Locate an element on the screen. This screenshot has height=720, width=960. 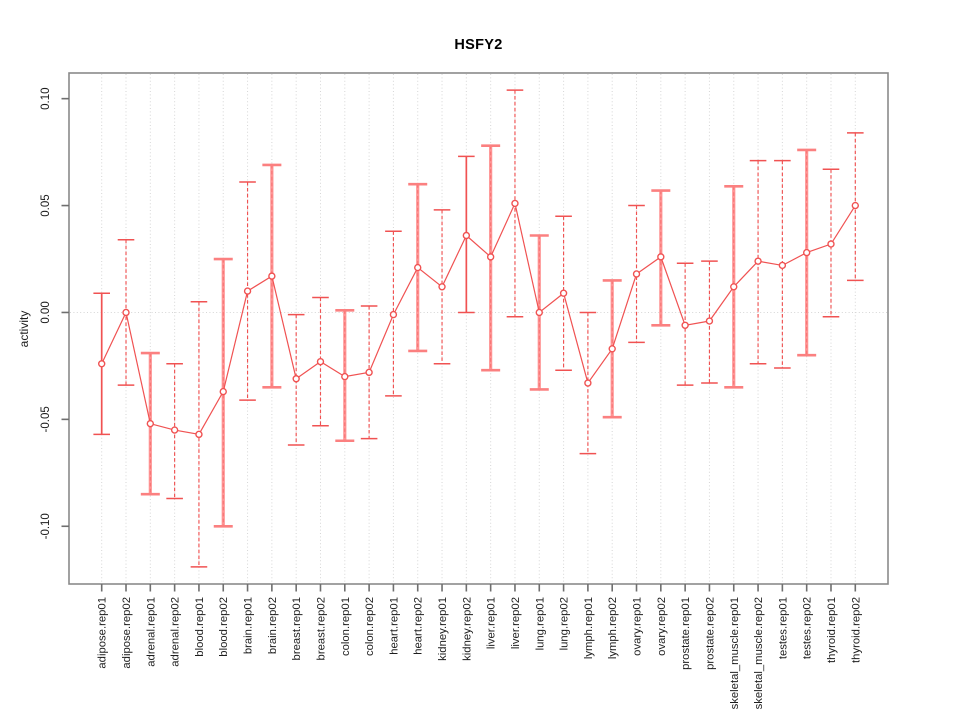
x-tick-label: adipose.rep02 is located at coordinates (127, 633).